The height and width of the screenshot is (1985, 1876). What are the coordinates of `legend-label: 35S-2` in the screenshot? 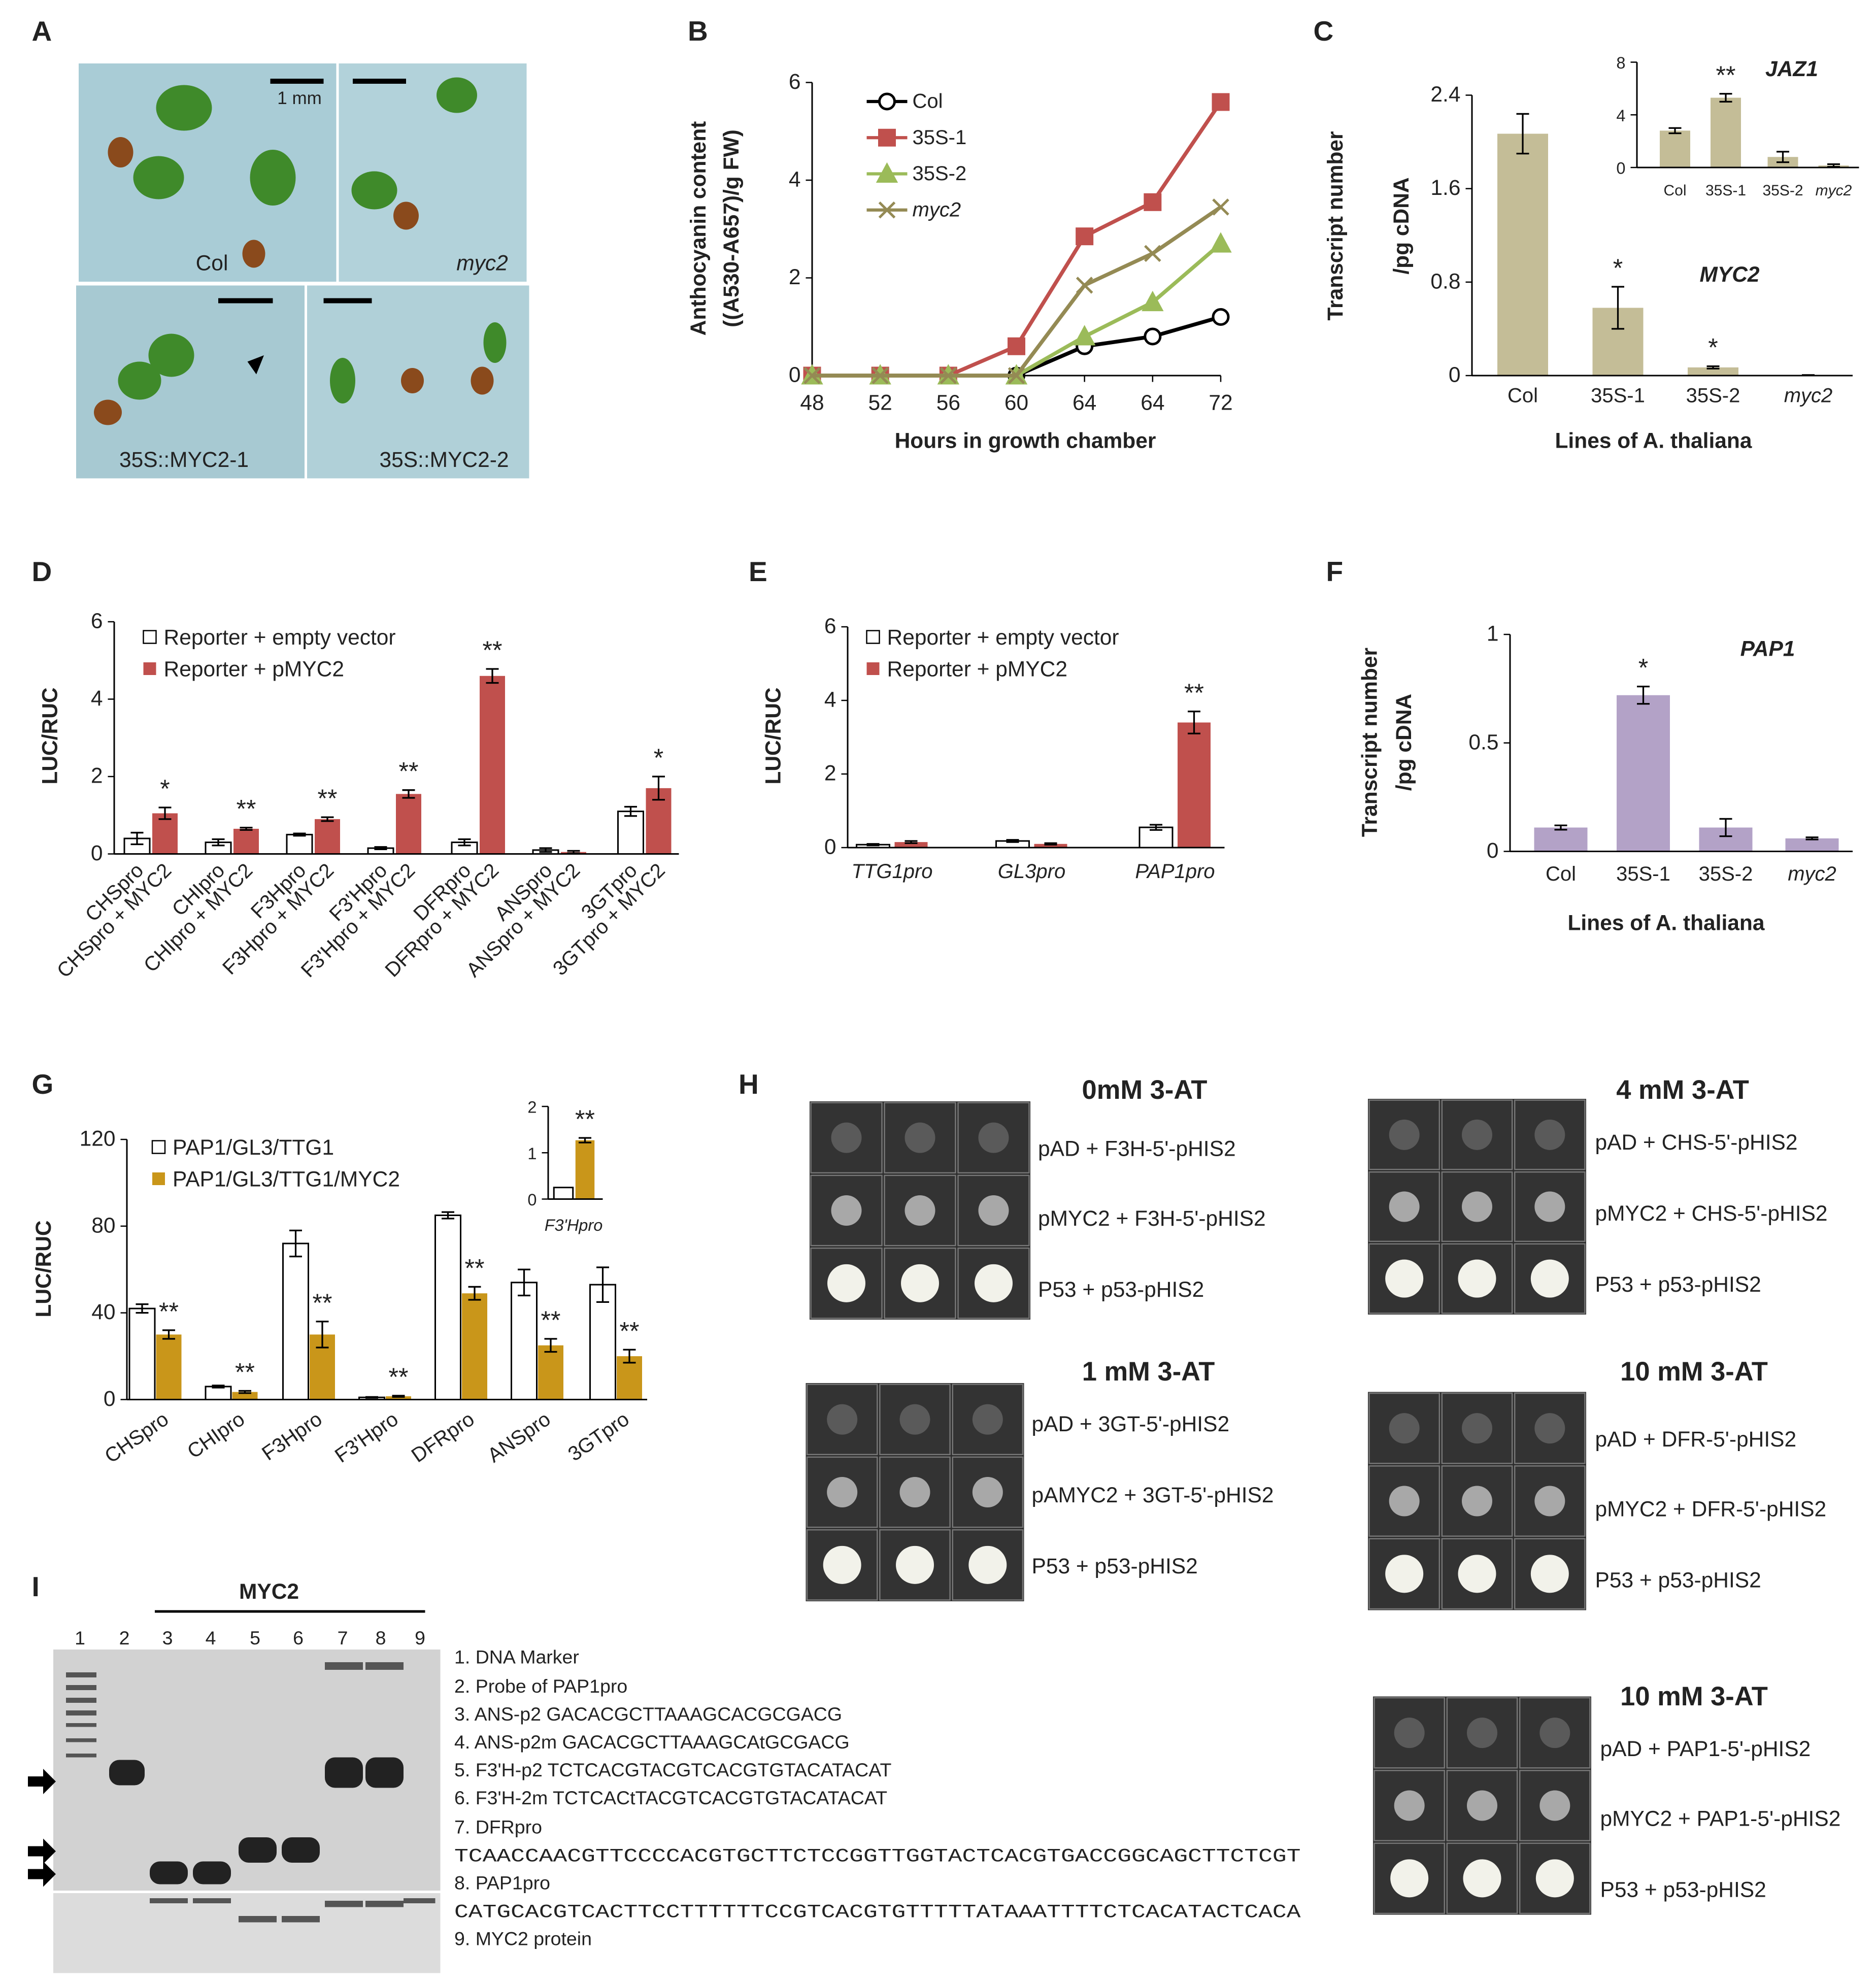 It's located at (940, 173).